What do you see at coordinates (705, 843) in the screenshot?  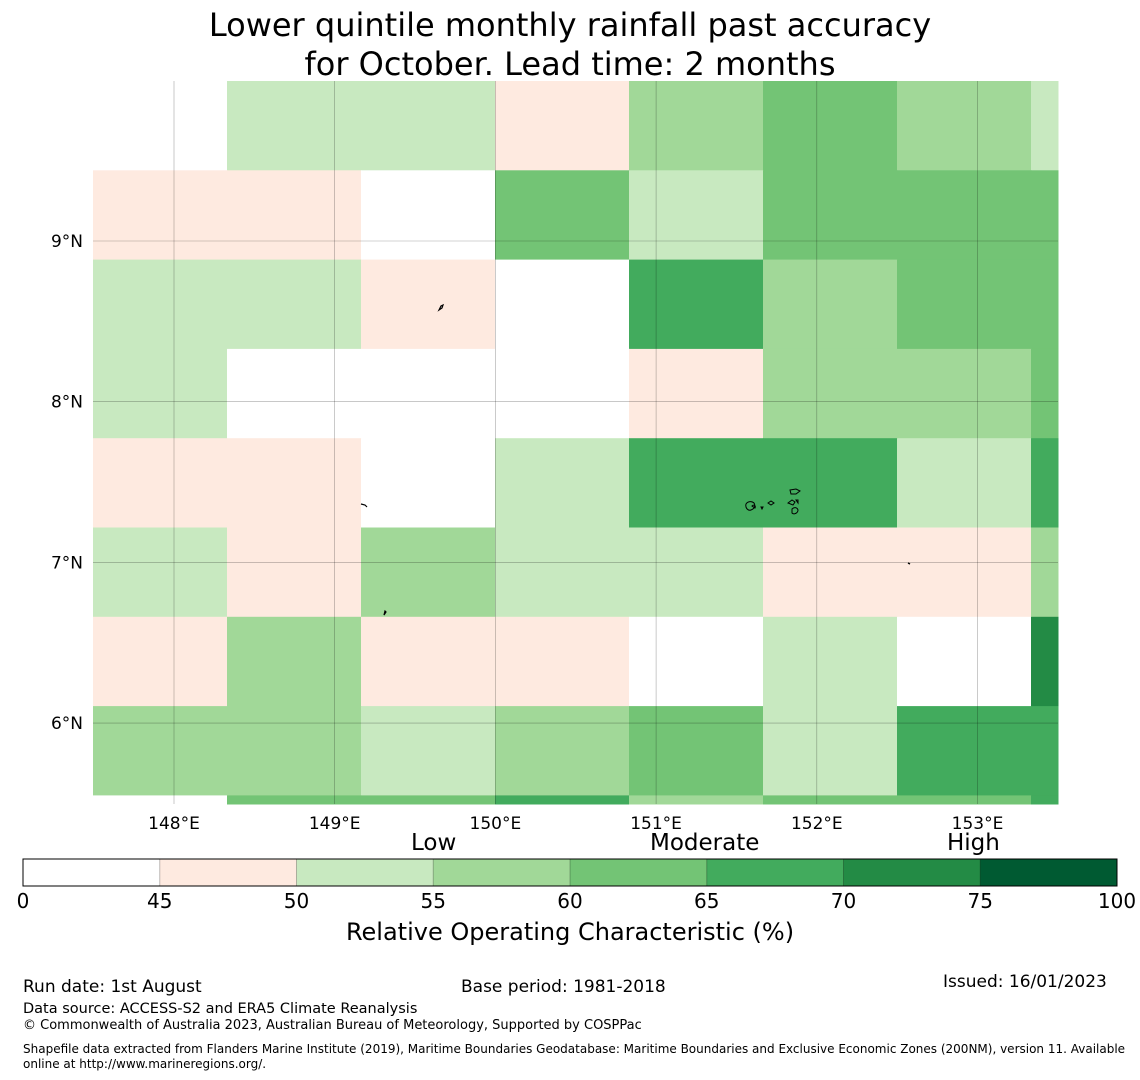 I see `colorbar-category-moderate: Moderate` at bounding box center [705, 843].